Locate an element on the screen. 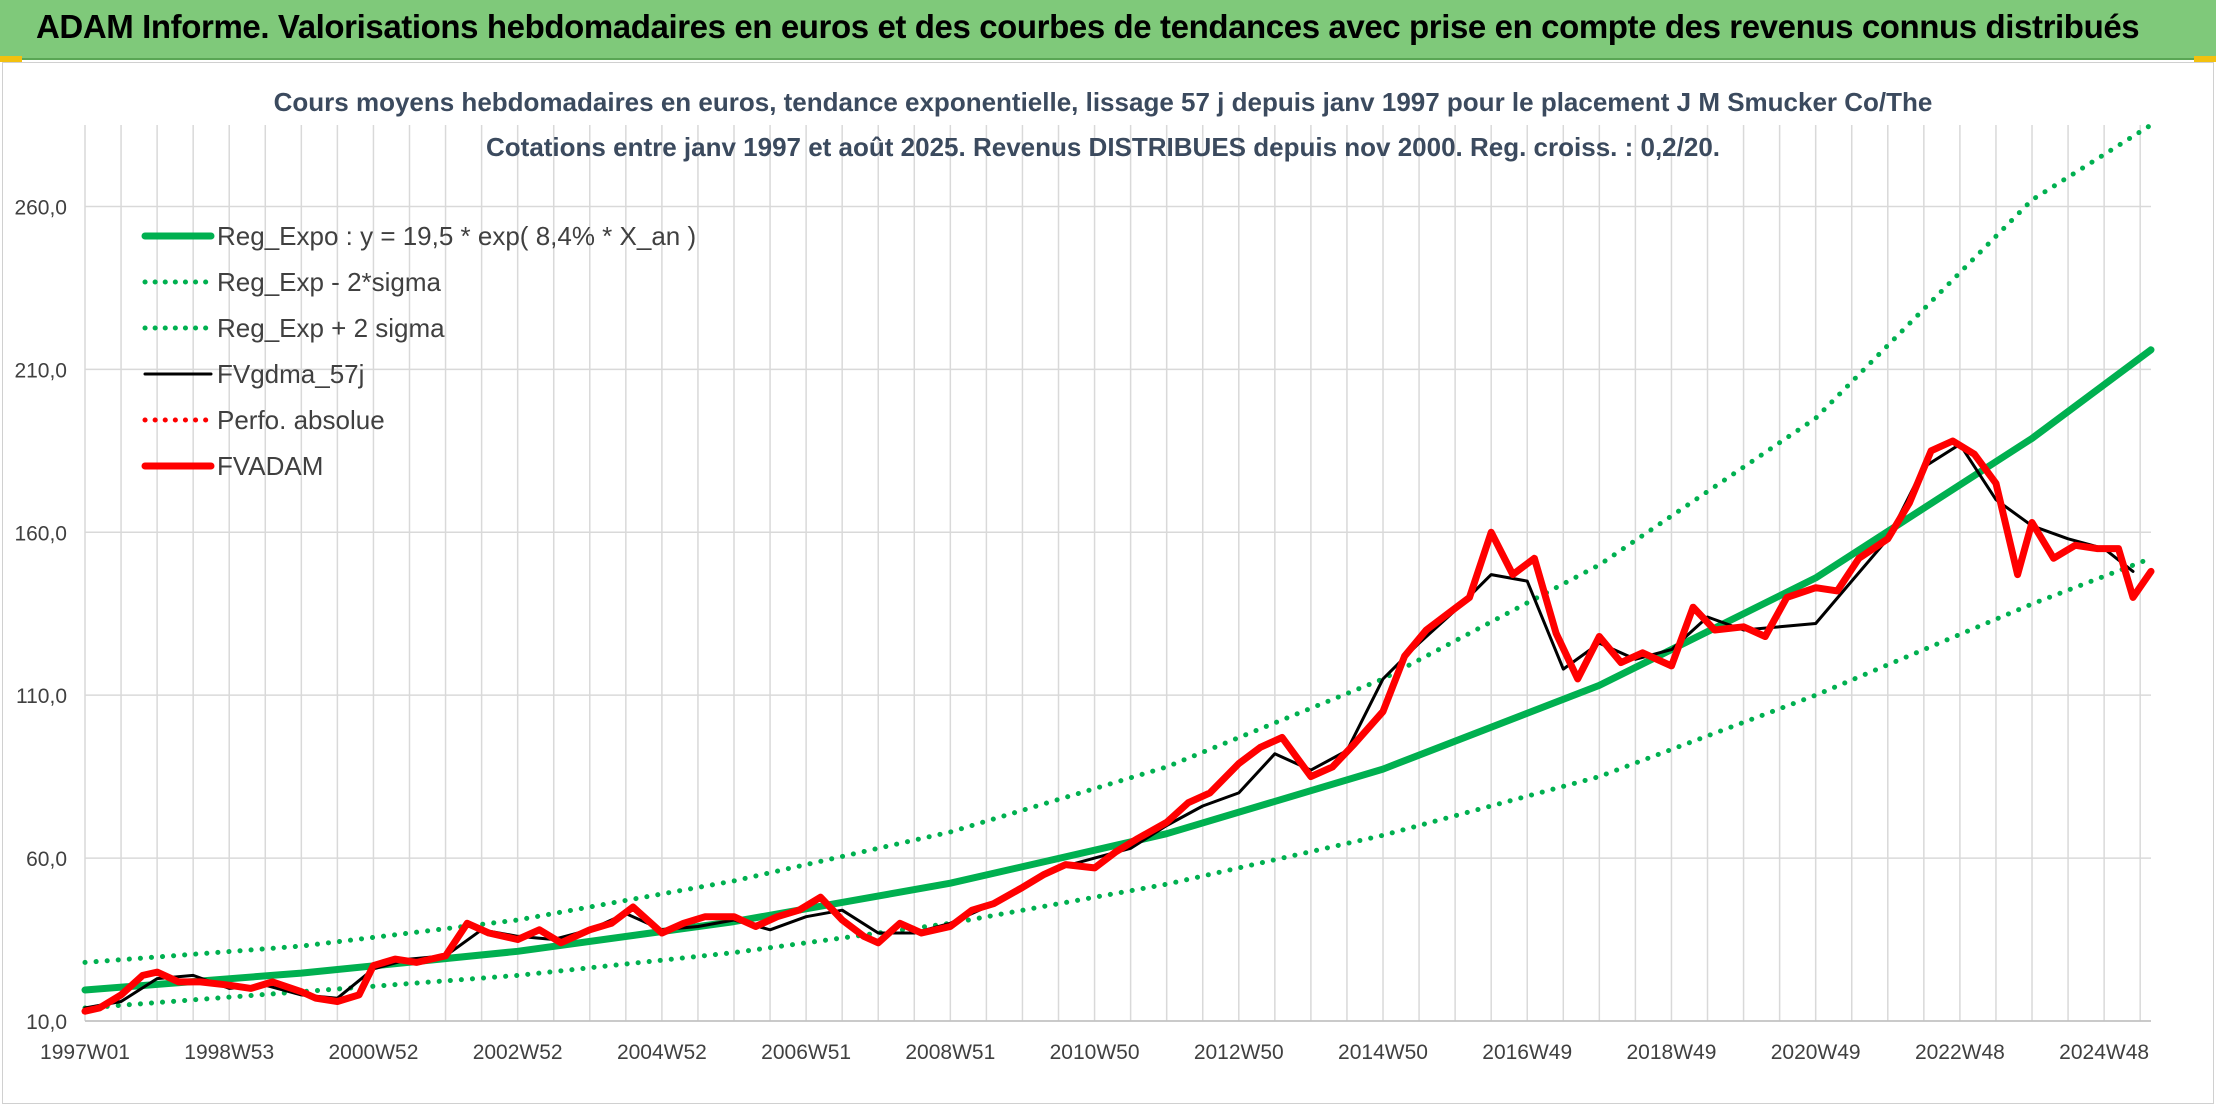  y-tick-label: 10,0 is located at coordinates (46, 1022).